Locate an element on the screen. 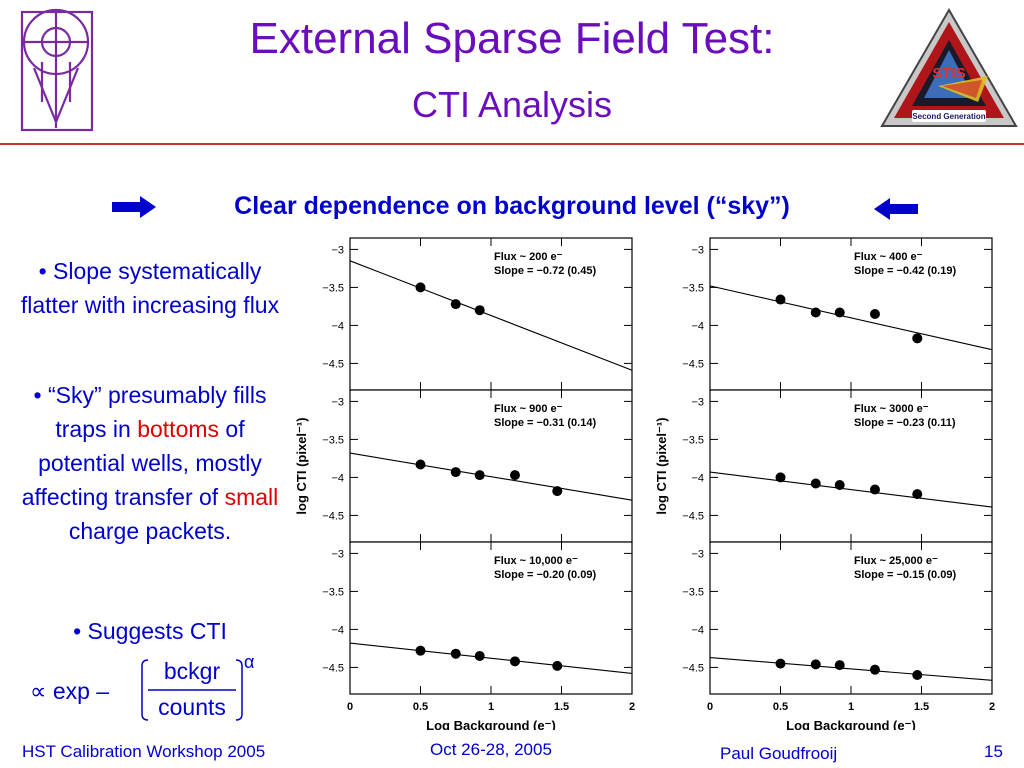 The width and height of the screenshot is (1024, 768). bullet-sky-emphasis-1: bottoms is located at coordinates (178, 429).